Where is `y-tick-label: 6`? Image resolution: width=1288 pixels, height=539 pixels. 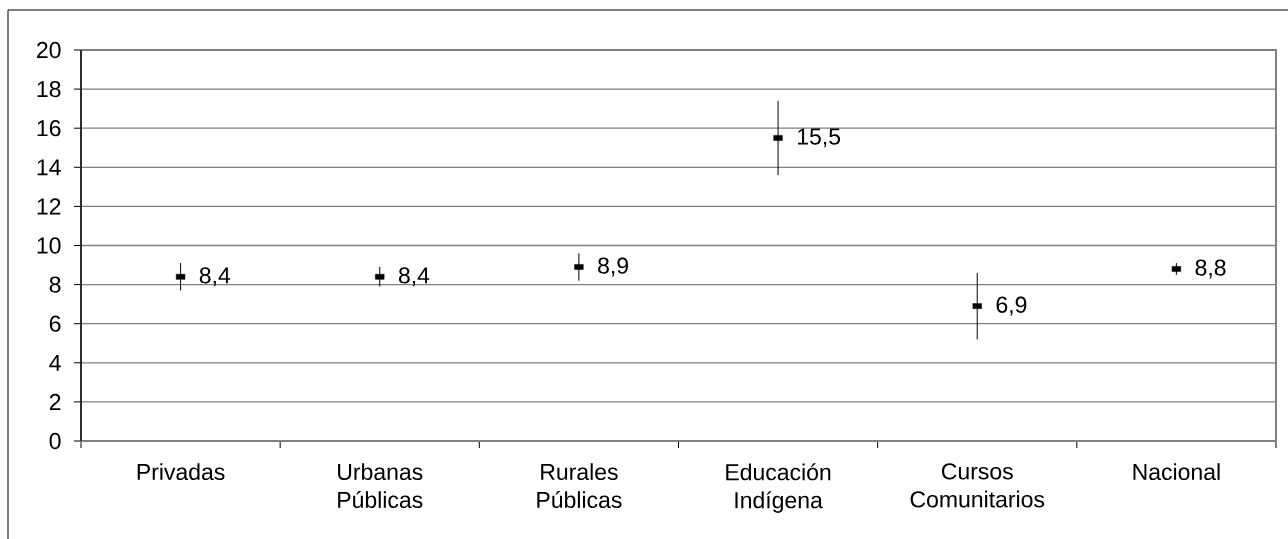 y-tick-label: 6 is located at coordinates (55, 323).